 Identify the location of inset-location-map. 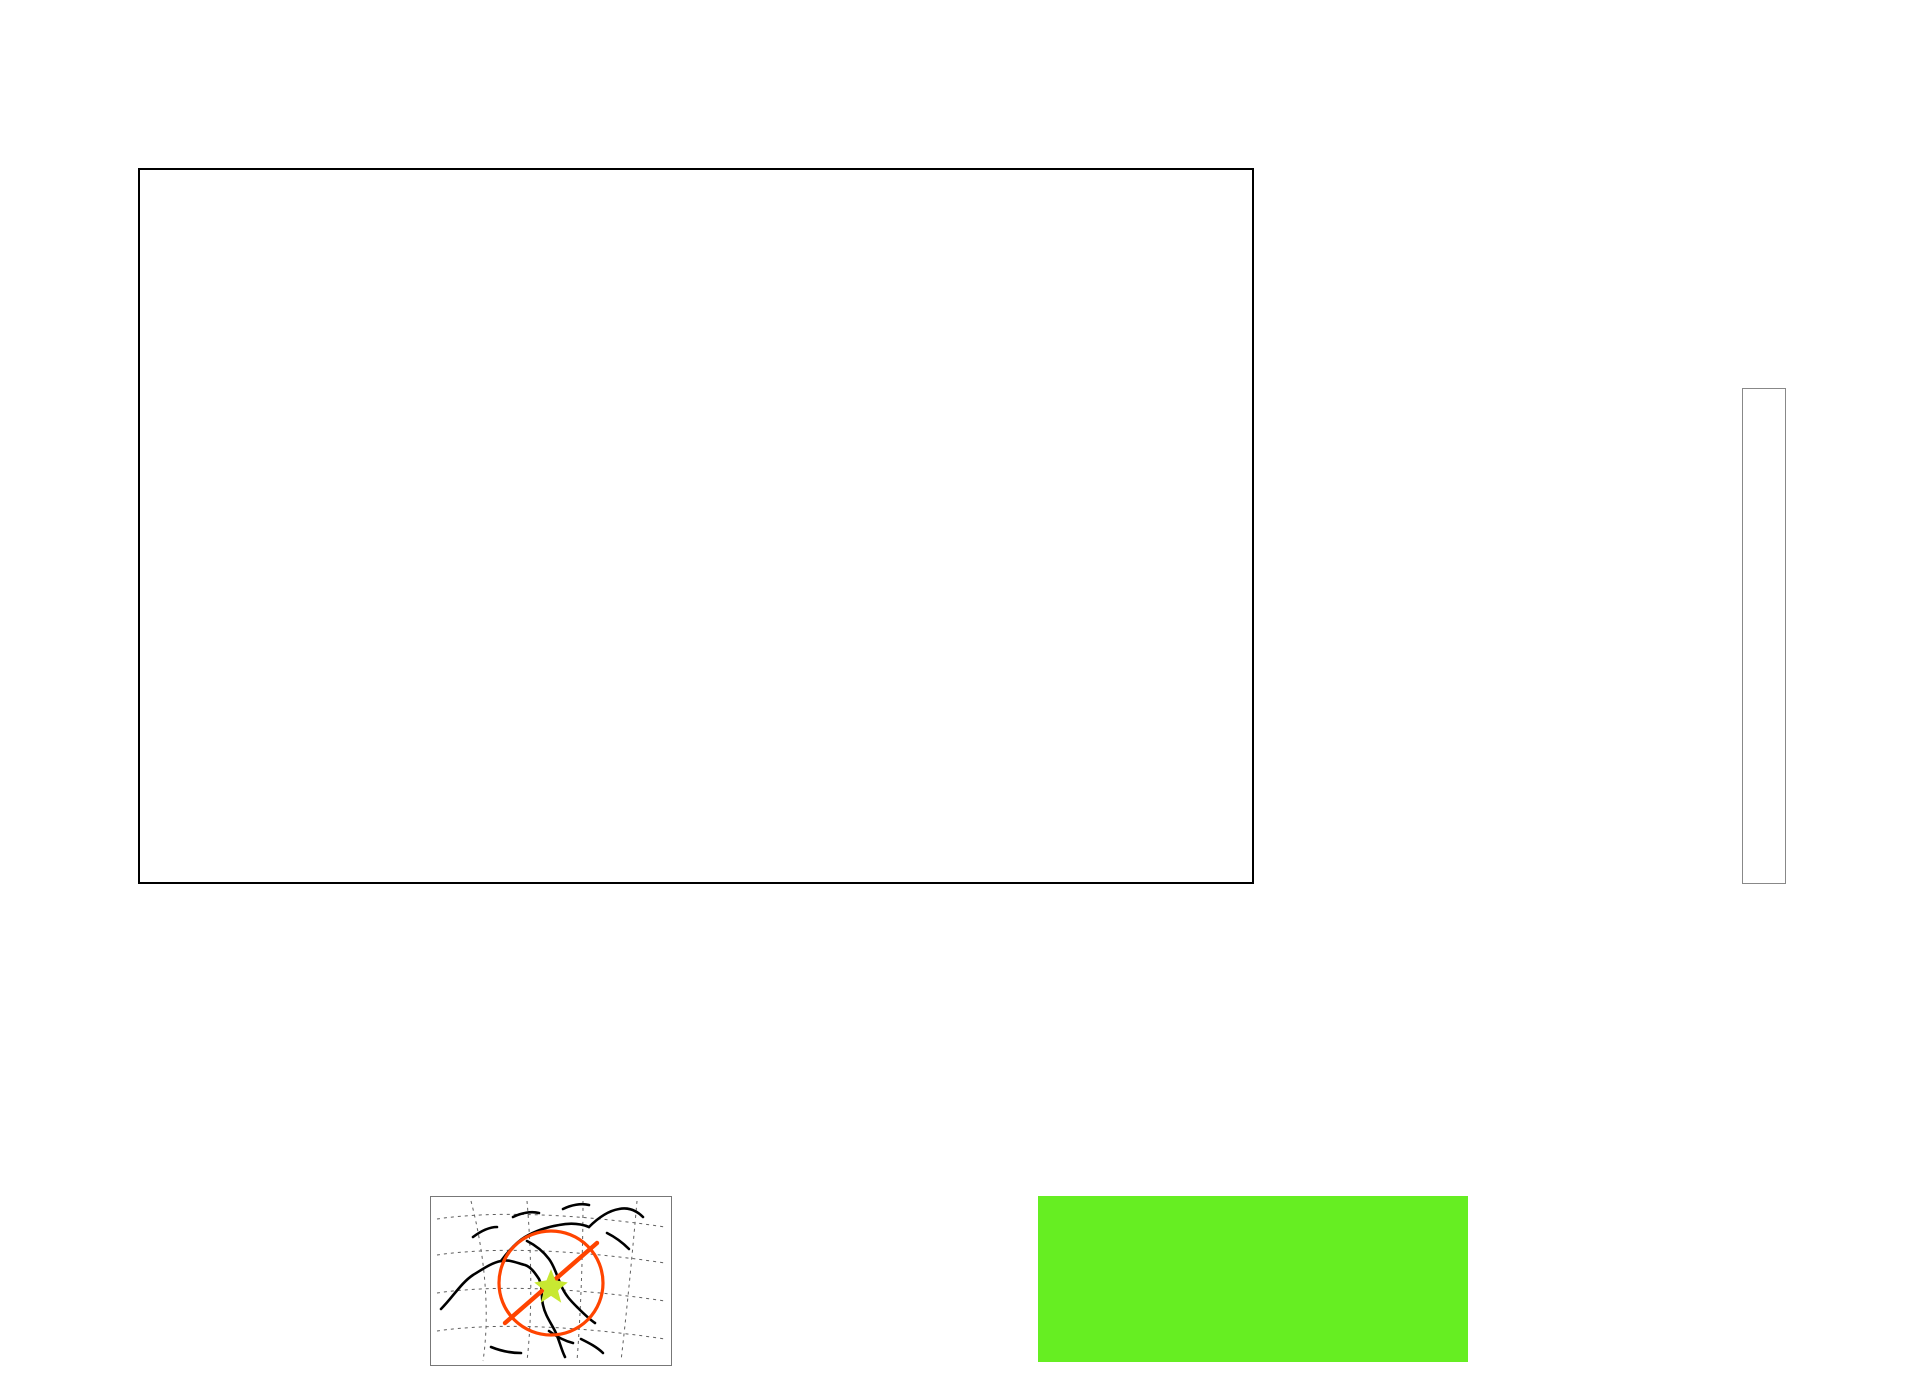
(551, 1281).